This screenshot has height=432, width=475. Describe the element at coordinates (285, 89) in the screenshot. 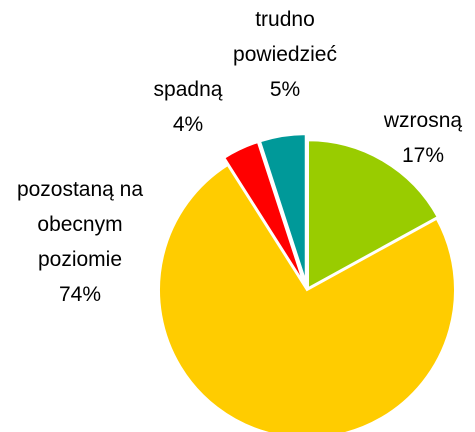

I see `value-label: 5%` at that location.